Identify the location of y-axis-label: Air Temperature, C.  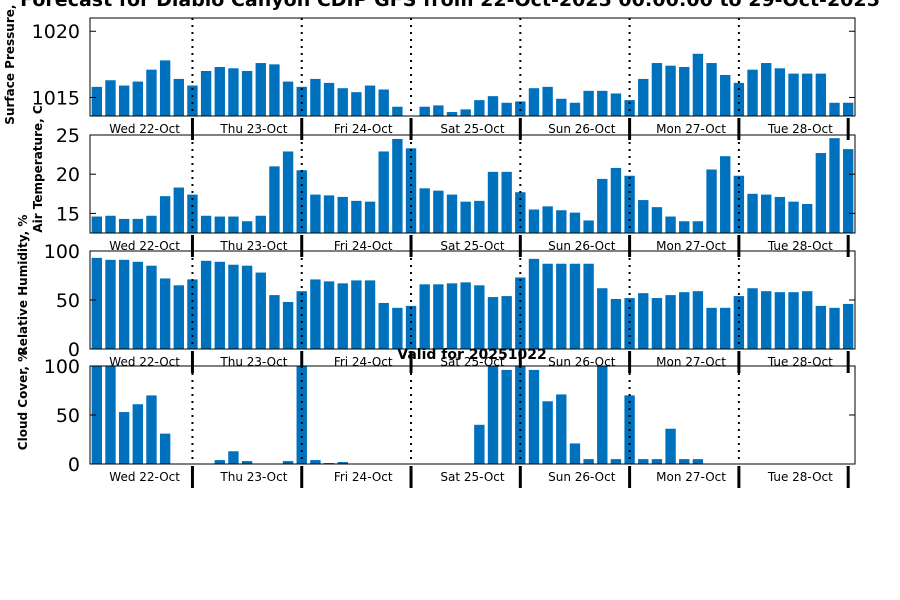
(38, 169).